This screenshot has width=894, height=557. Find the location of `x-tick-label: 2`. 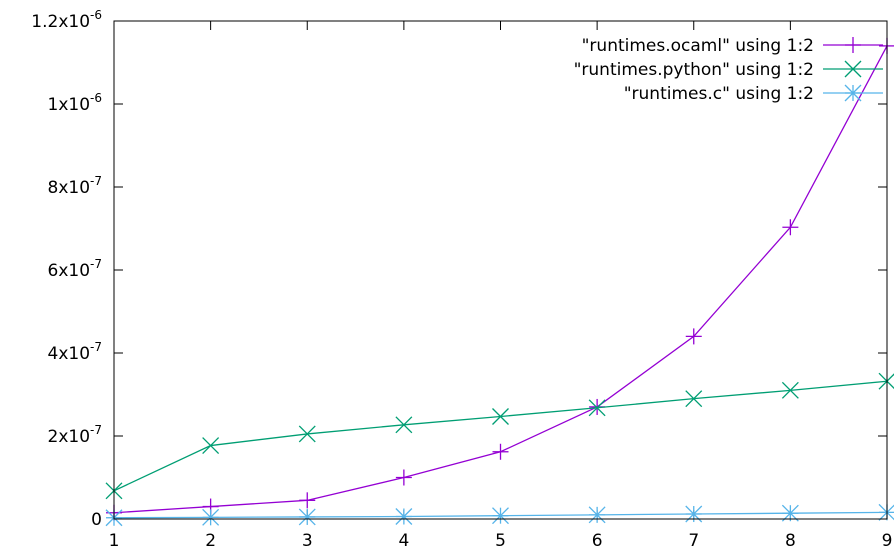

x-tick-label: 2 is located at coordinates (210, 541).